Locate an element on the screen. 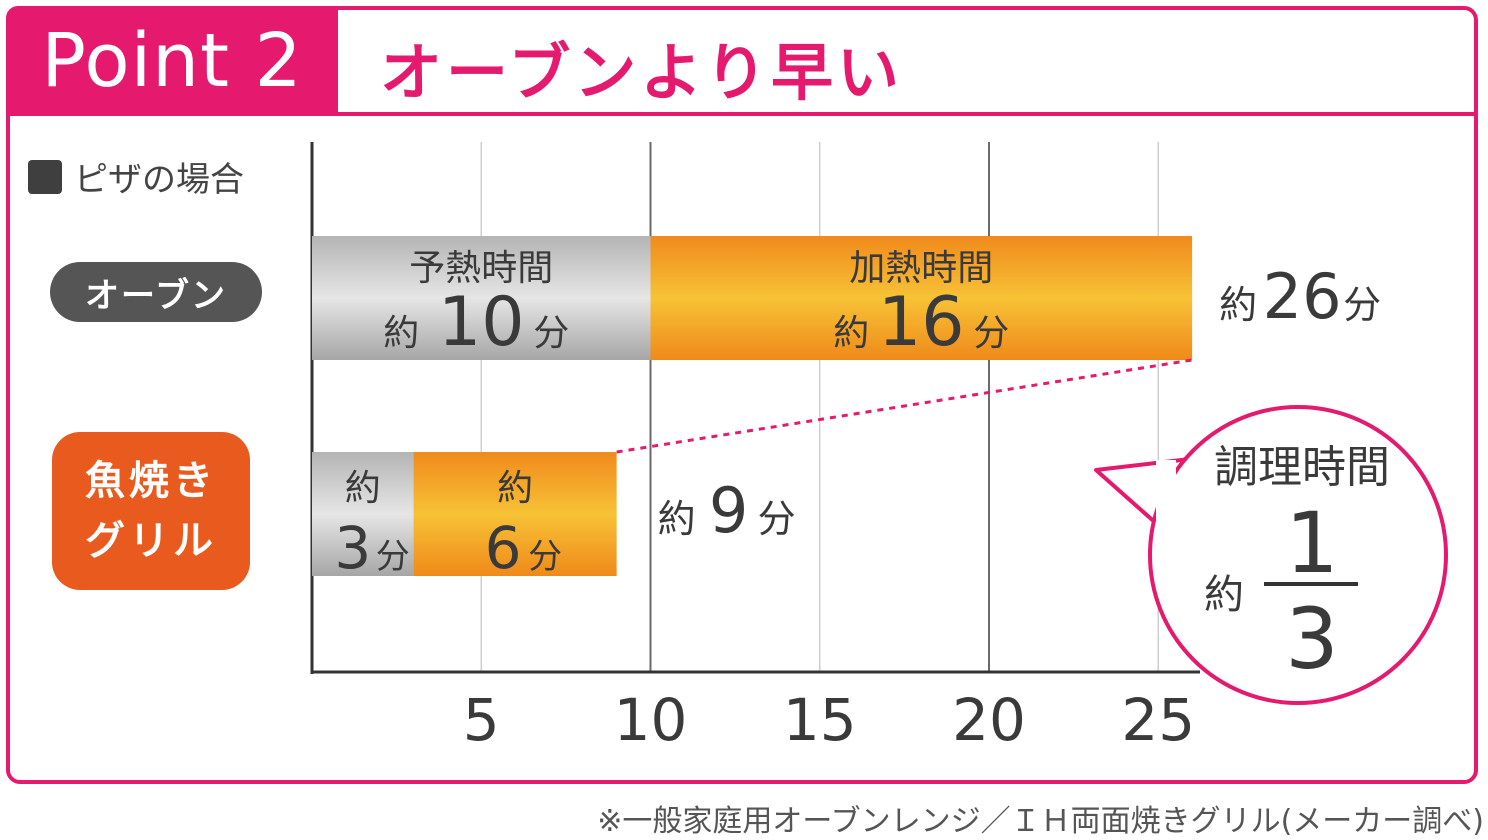 Image resolution: width=1488 pixels, height=840 pixels. label-oven-preheat-value: 10 is located at coordinates (481, 322).